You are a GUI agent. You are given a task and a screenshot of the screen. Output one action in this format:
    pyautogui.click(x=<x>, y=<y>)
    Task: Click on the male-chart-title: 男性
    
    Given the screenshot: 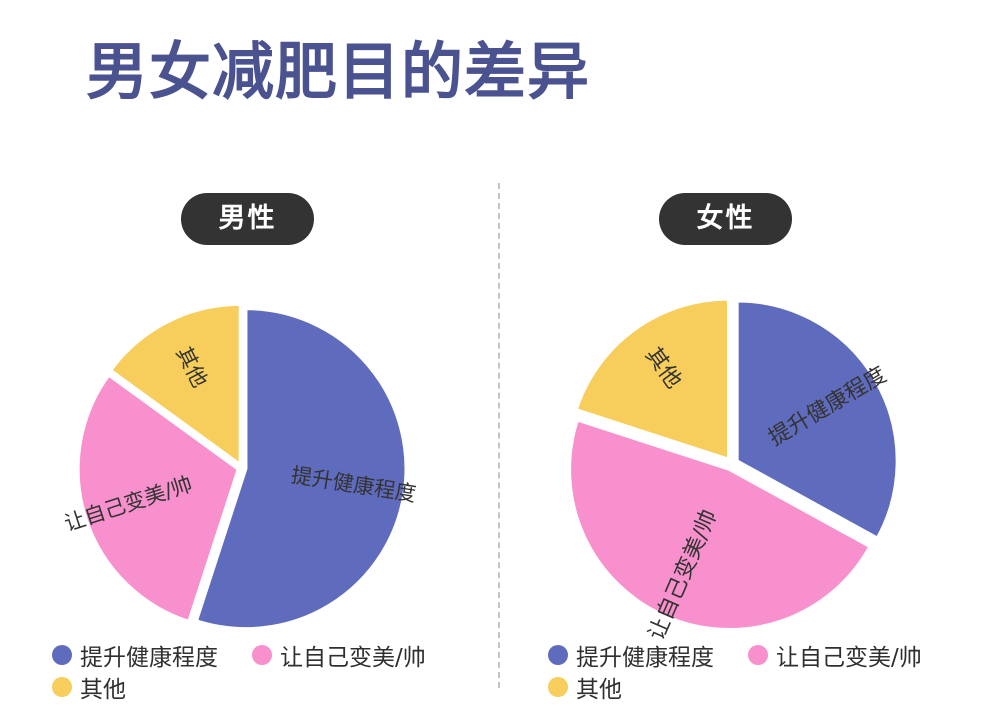 What is the action you would take?
    pyautogui.click(x=247, y=219)
    